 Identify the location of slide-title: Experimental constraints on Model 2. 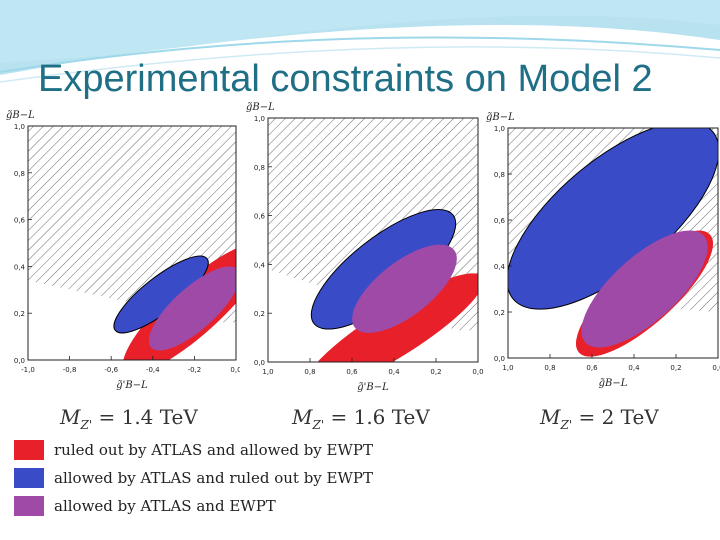
(345, 79).